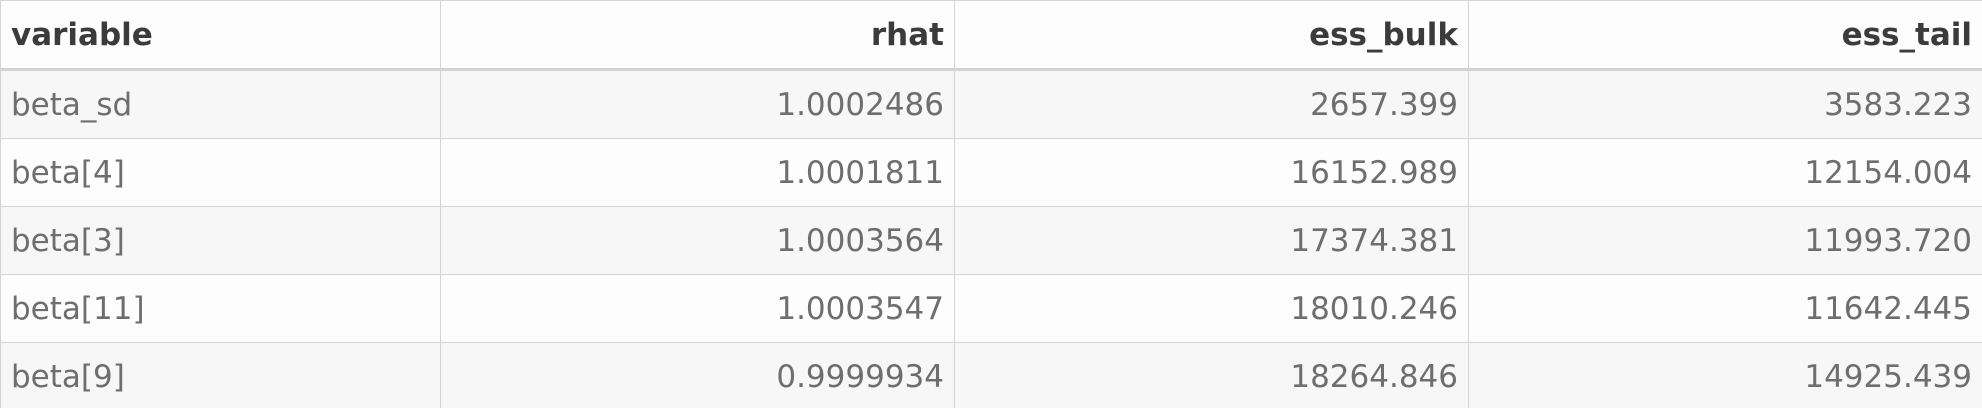  Describe the element at coordinates (697, 104) in the screenshot. I see `cell-rhat: 1.0002486` at that location.